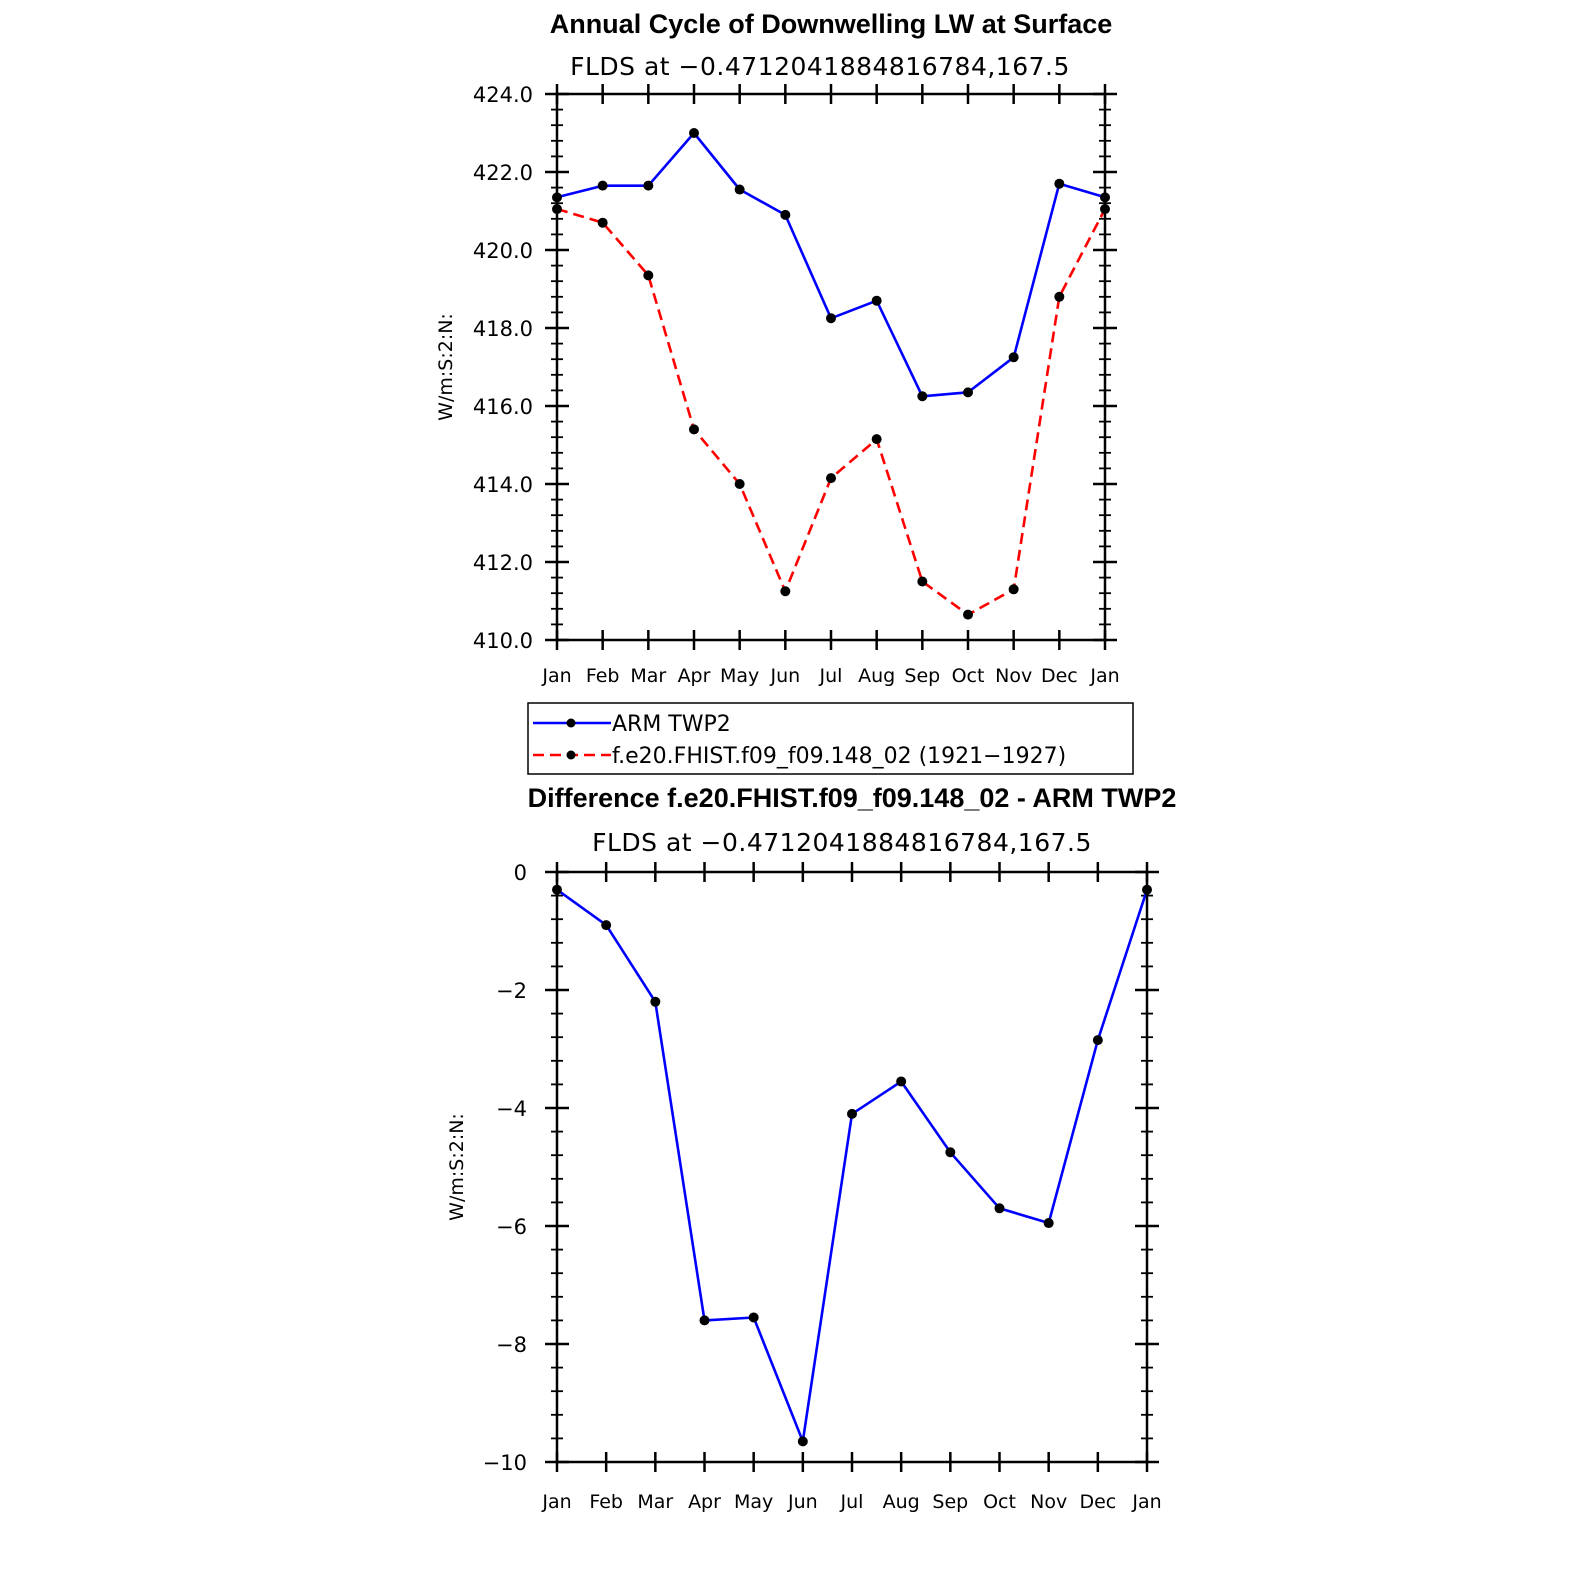 This screenshot has width=1574, height=1574. What do you see at coordinates (503, 329) in the screenshot?
I see `y-tick-label: 418.0` at bounding box center [503, 329].